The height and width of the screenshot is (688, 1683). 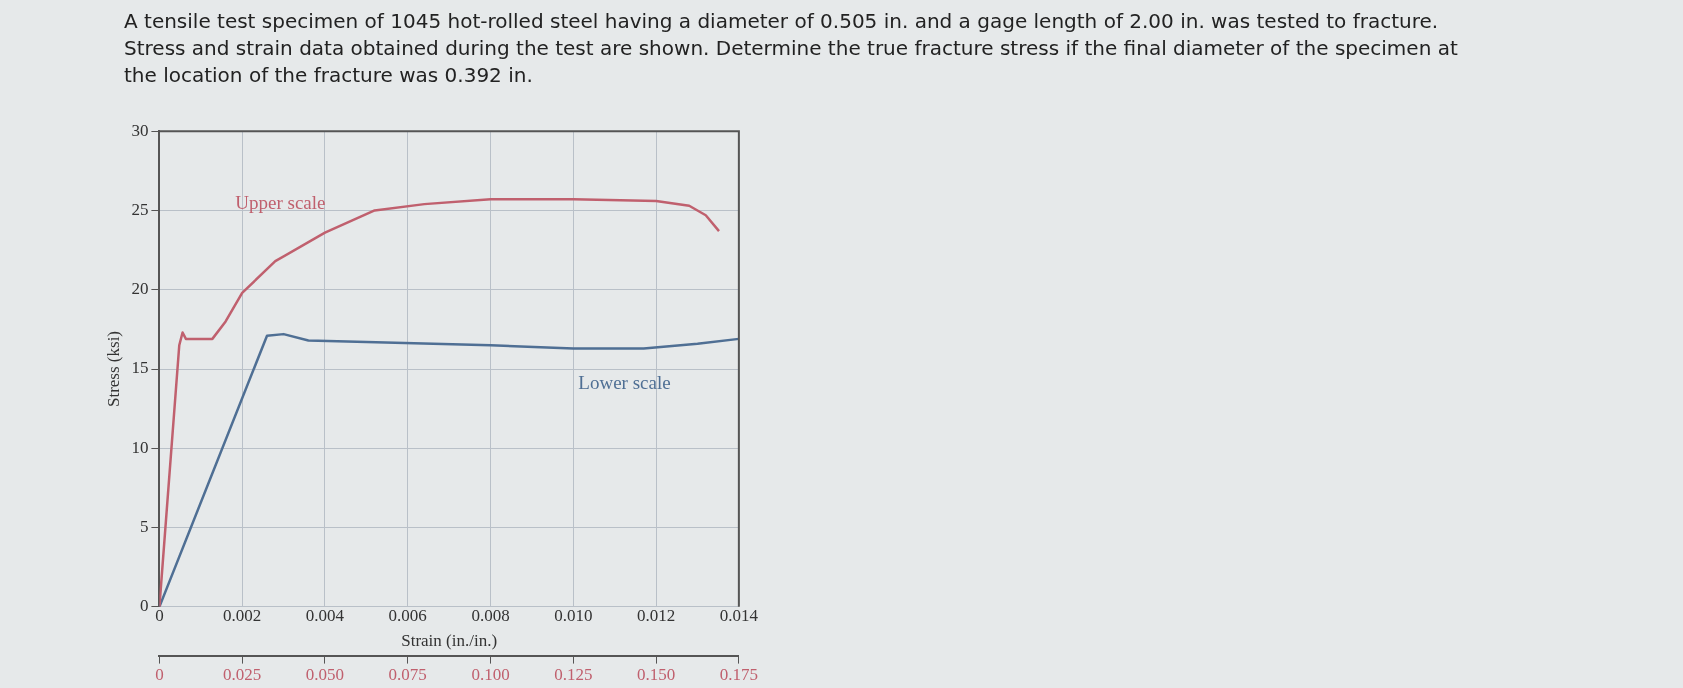 What do you see at coordinates (140, 289) in the screenshot?
I see `y-tick-label: 20` at bounding box center [140, 289].